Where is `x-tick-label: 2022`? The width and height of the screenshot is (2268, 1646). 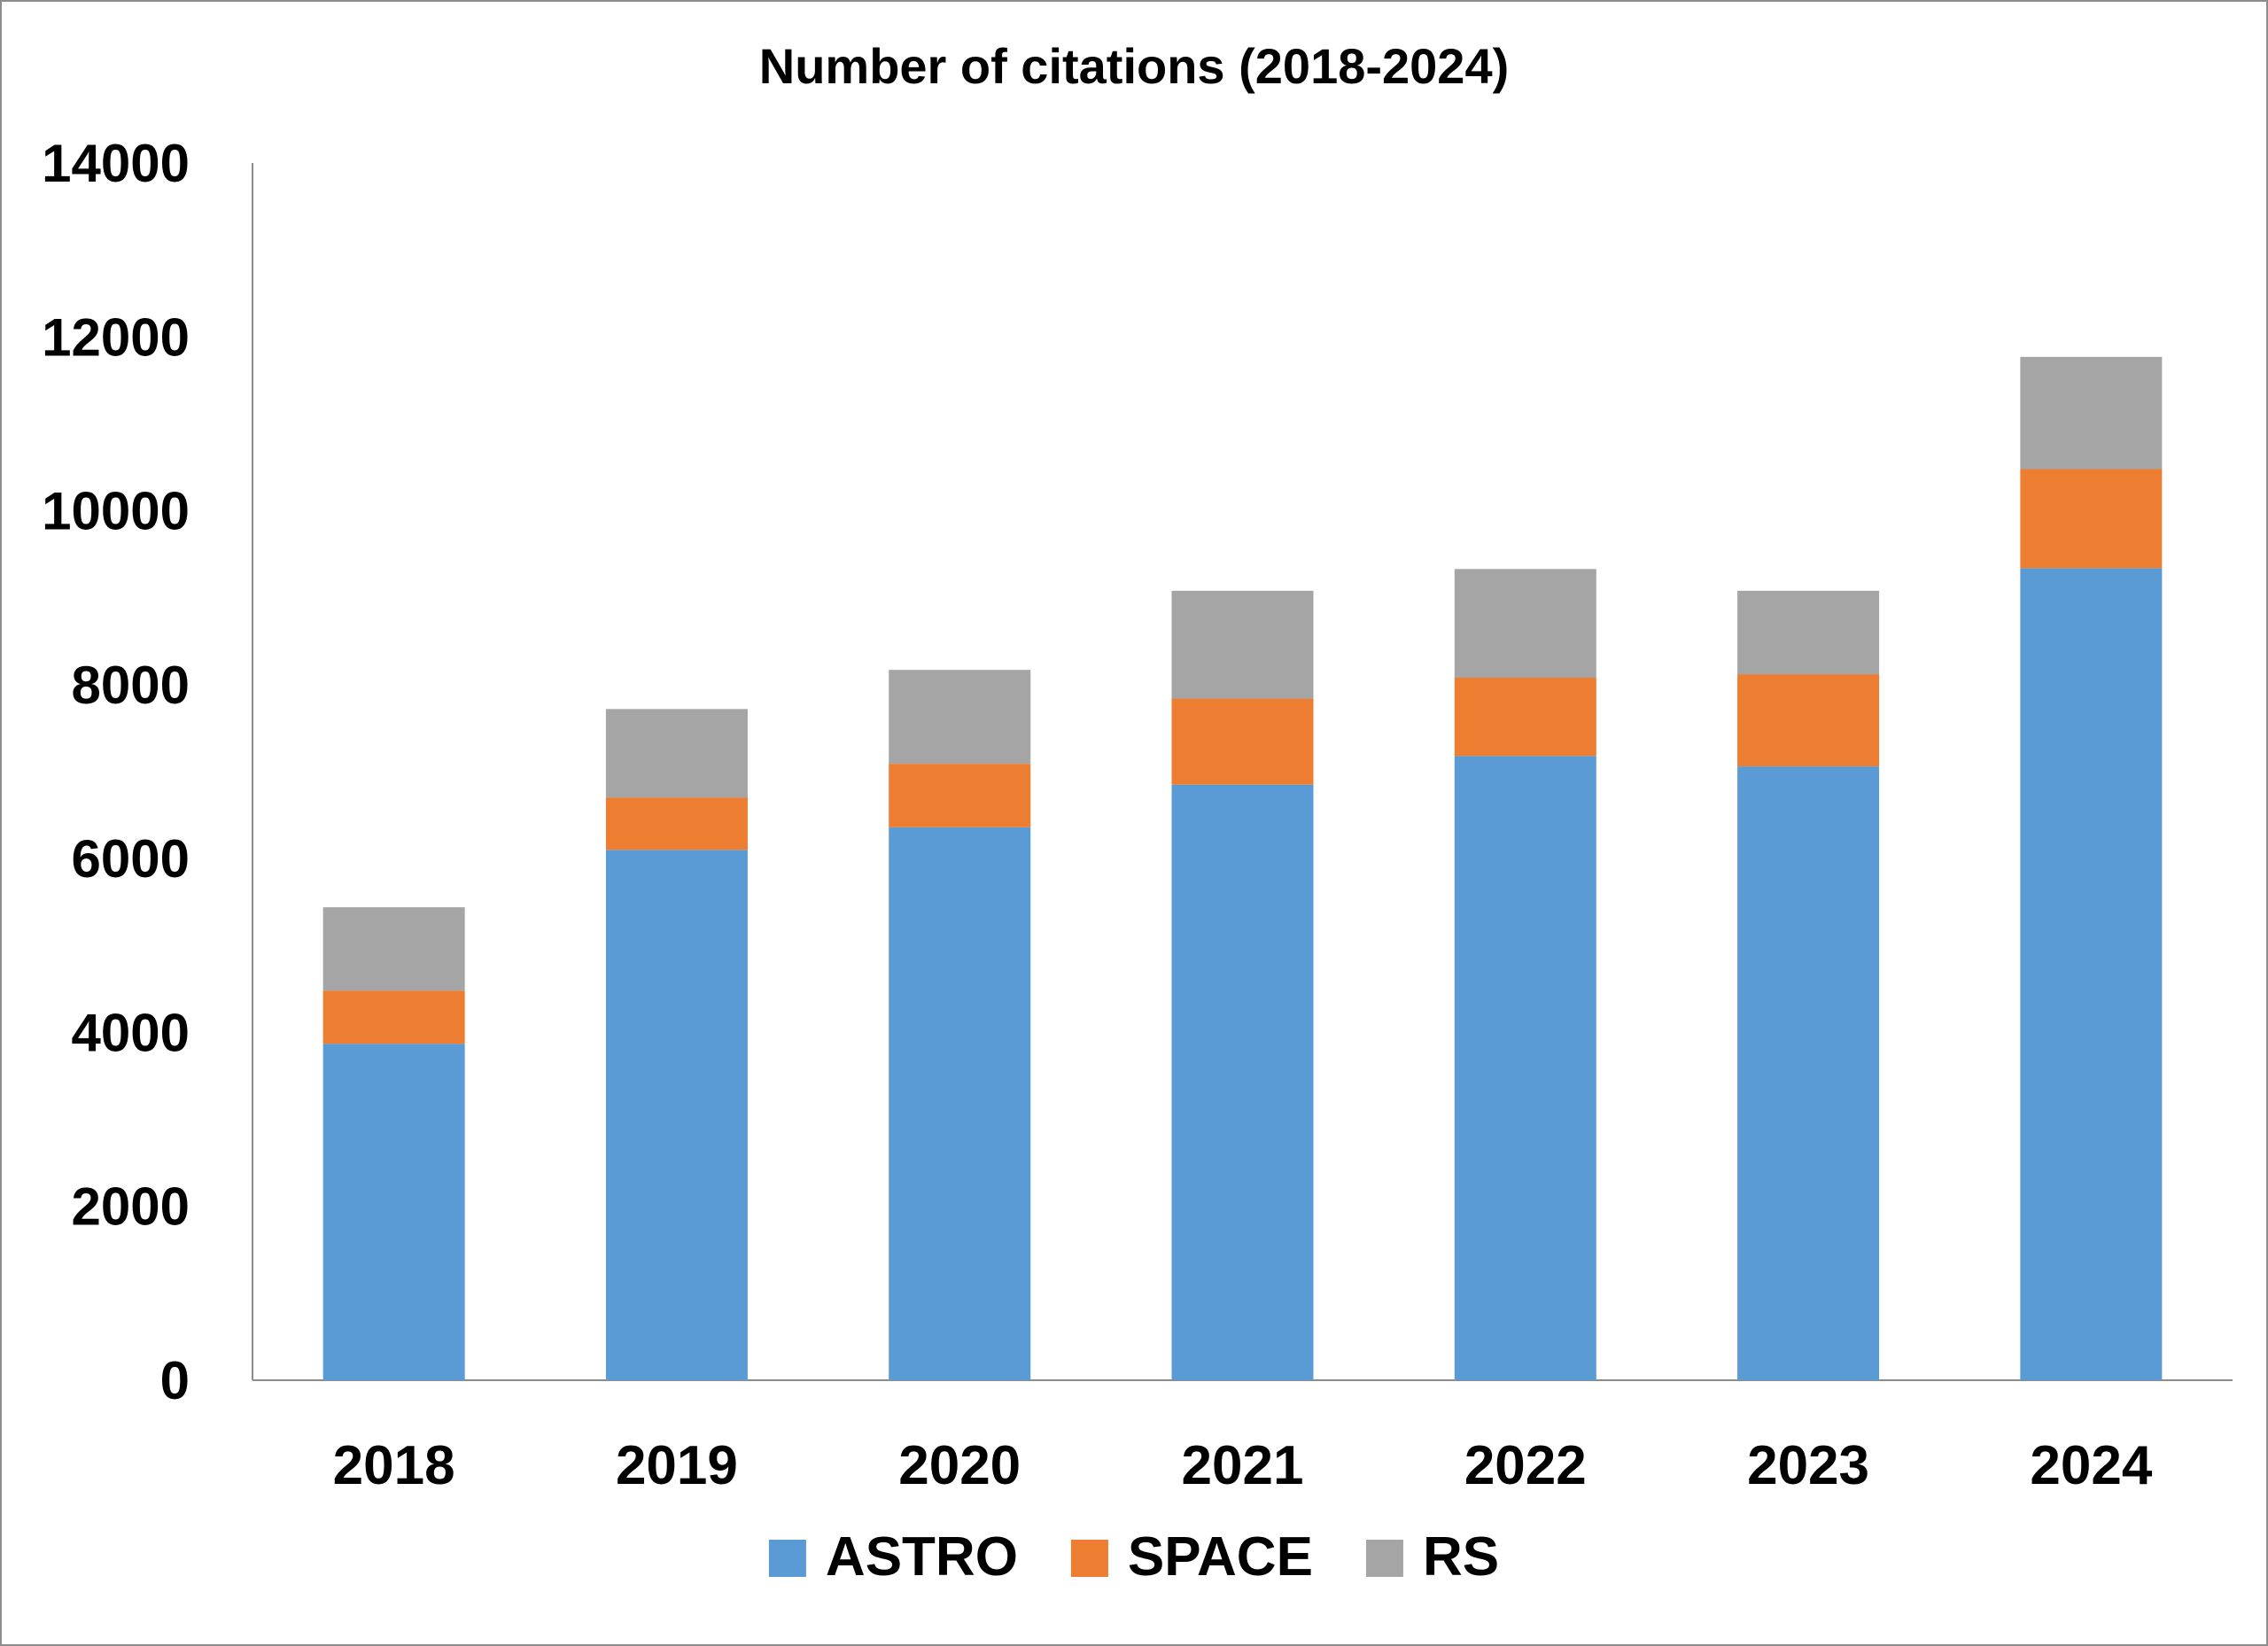 x-tick-label: 2022 is located at coordinates (1525, 1465).